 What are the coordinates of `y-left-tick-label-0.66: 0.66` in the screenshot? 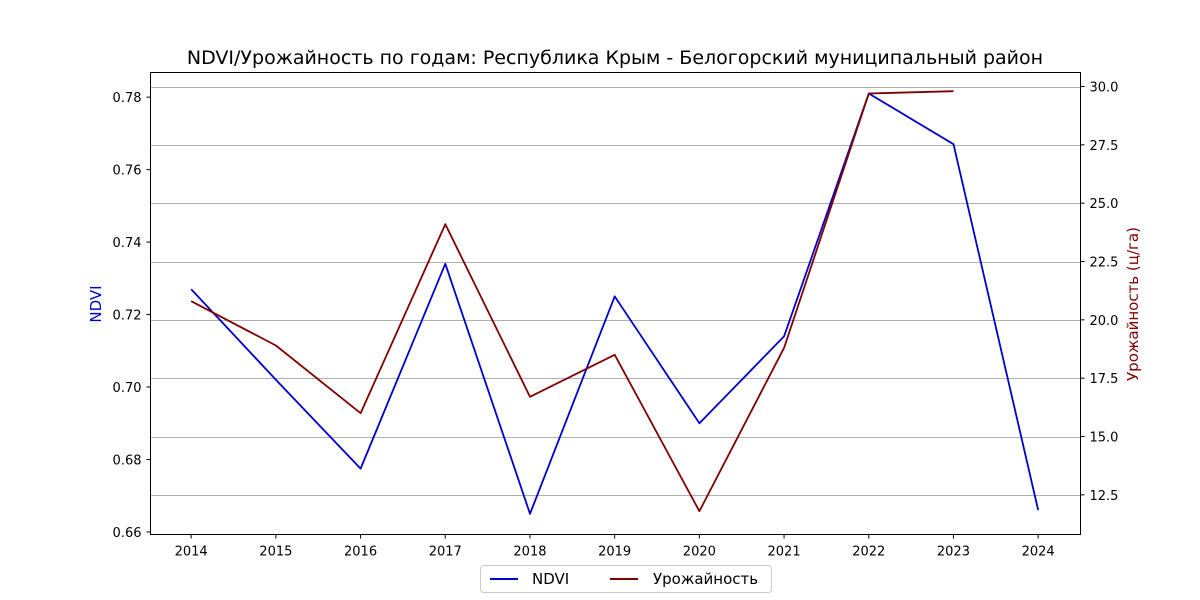 It's located at (127, 533).